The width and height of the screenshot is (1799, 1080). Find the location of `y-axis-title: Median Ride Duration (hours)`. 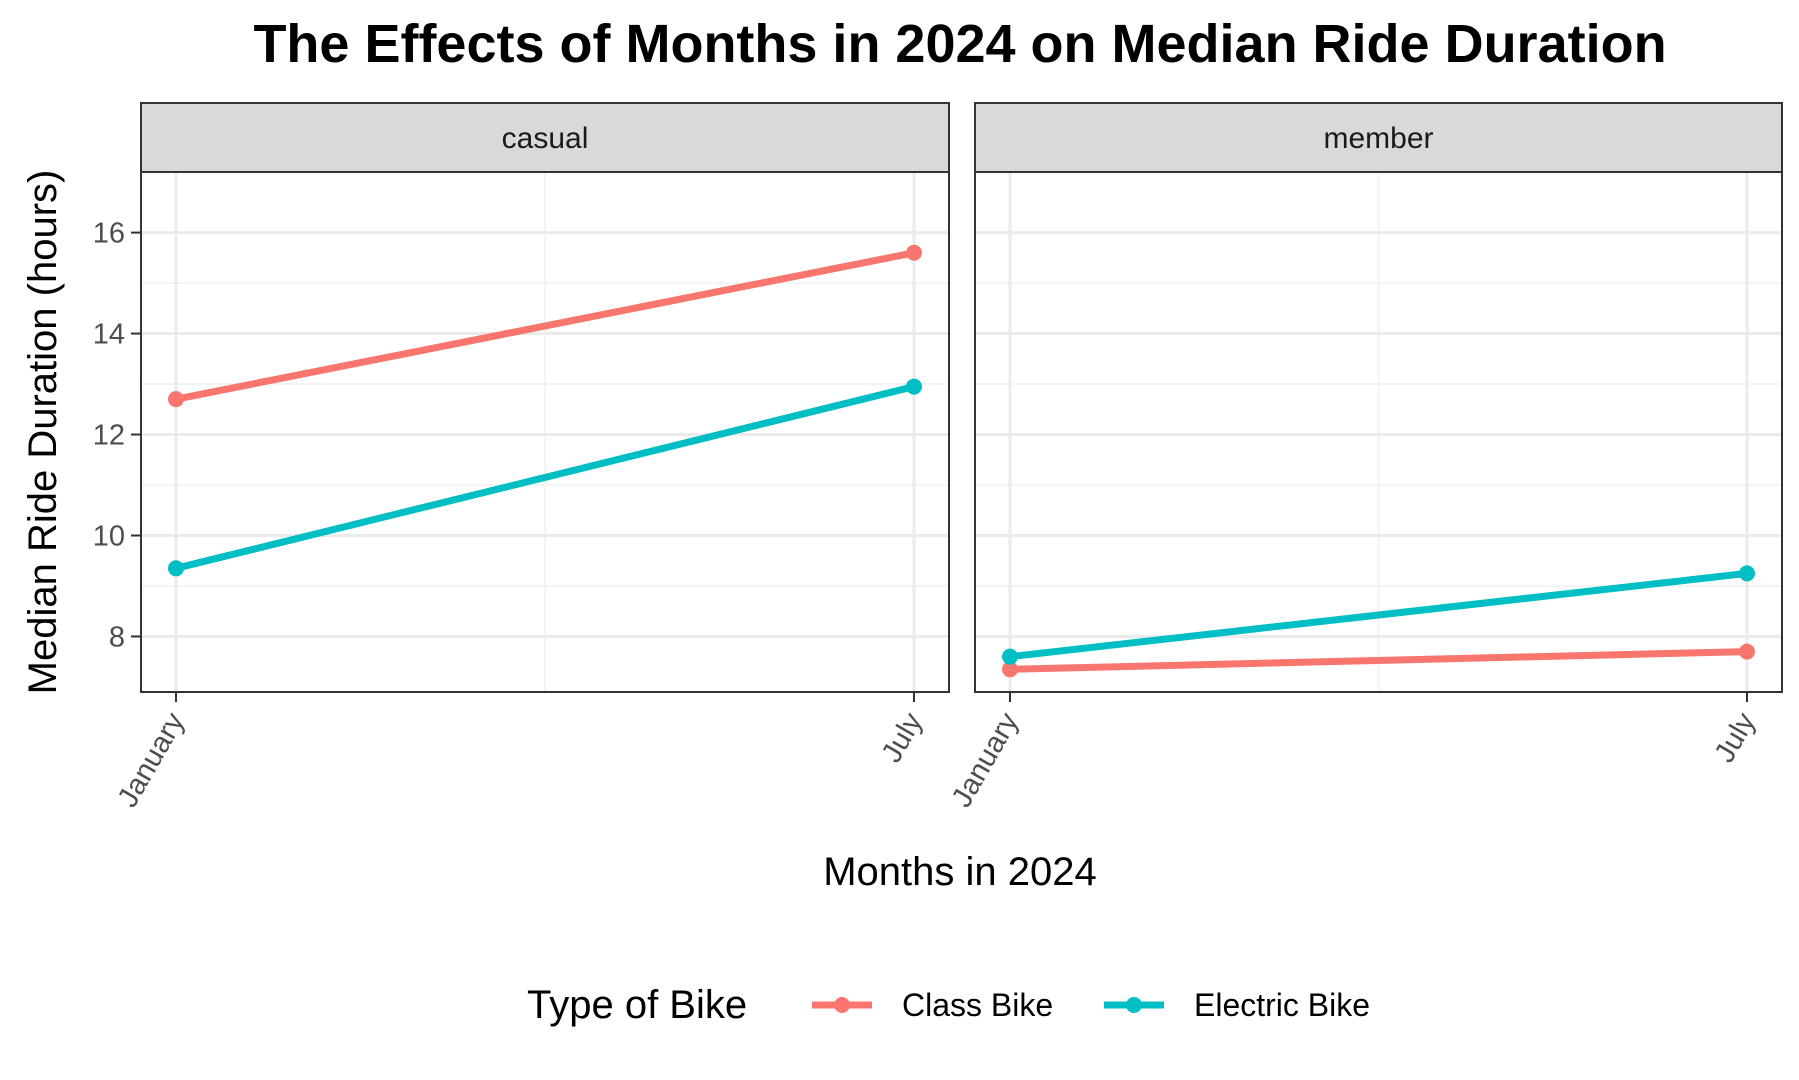

y-axis-title: Median Ride Duration (hours) is located at coordinates (43, 432).